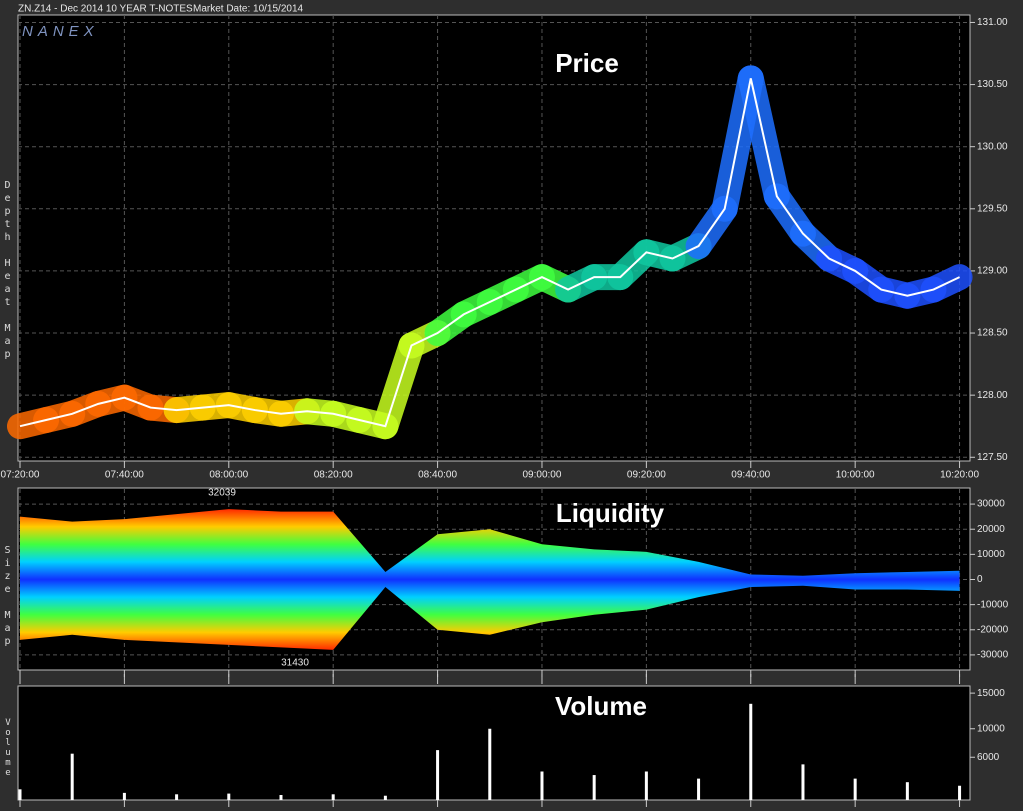 The image size is (1023, 811). I want to click on y-tick-label: 130.00, so click(992, 146).